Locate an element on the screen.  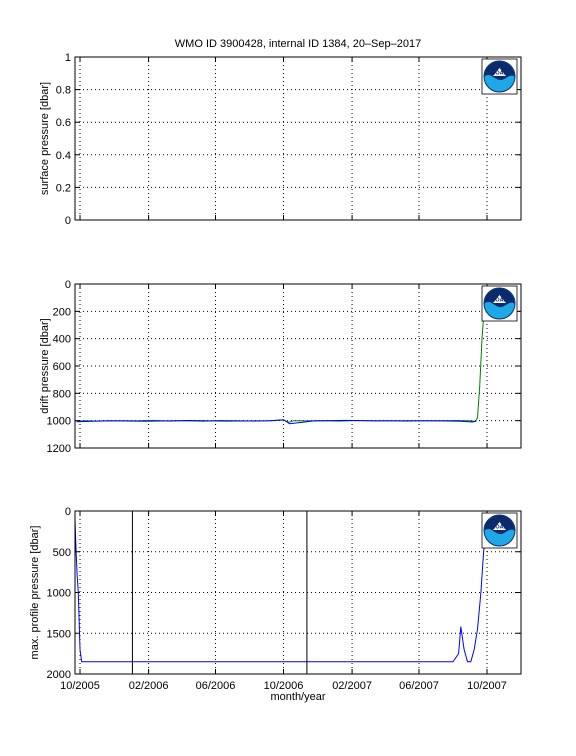
y-tick-label: 0.4 is located at coordinates (63, 156).